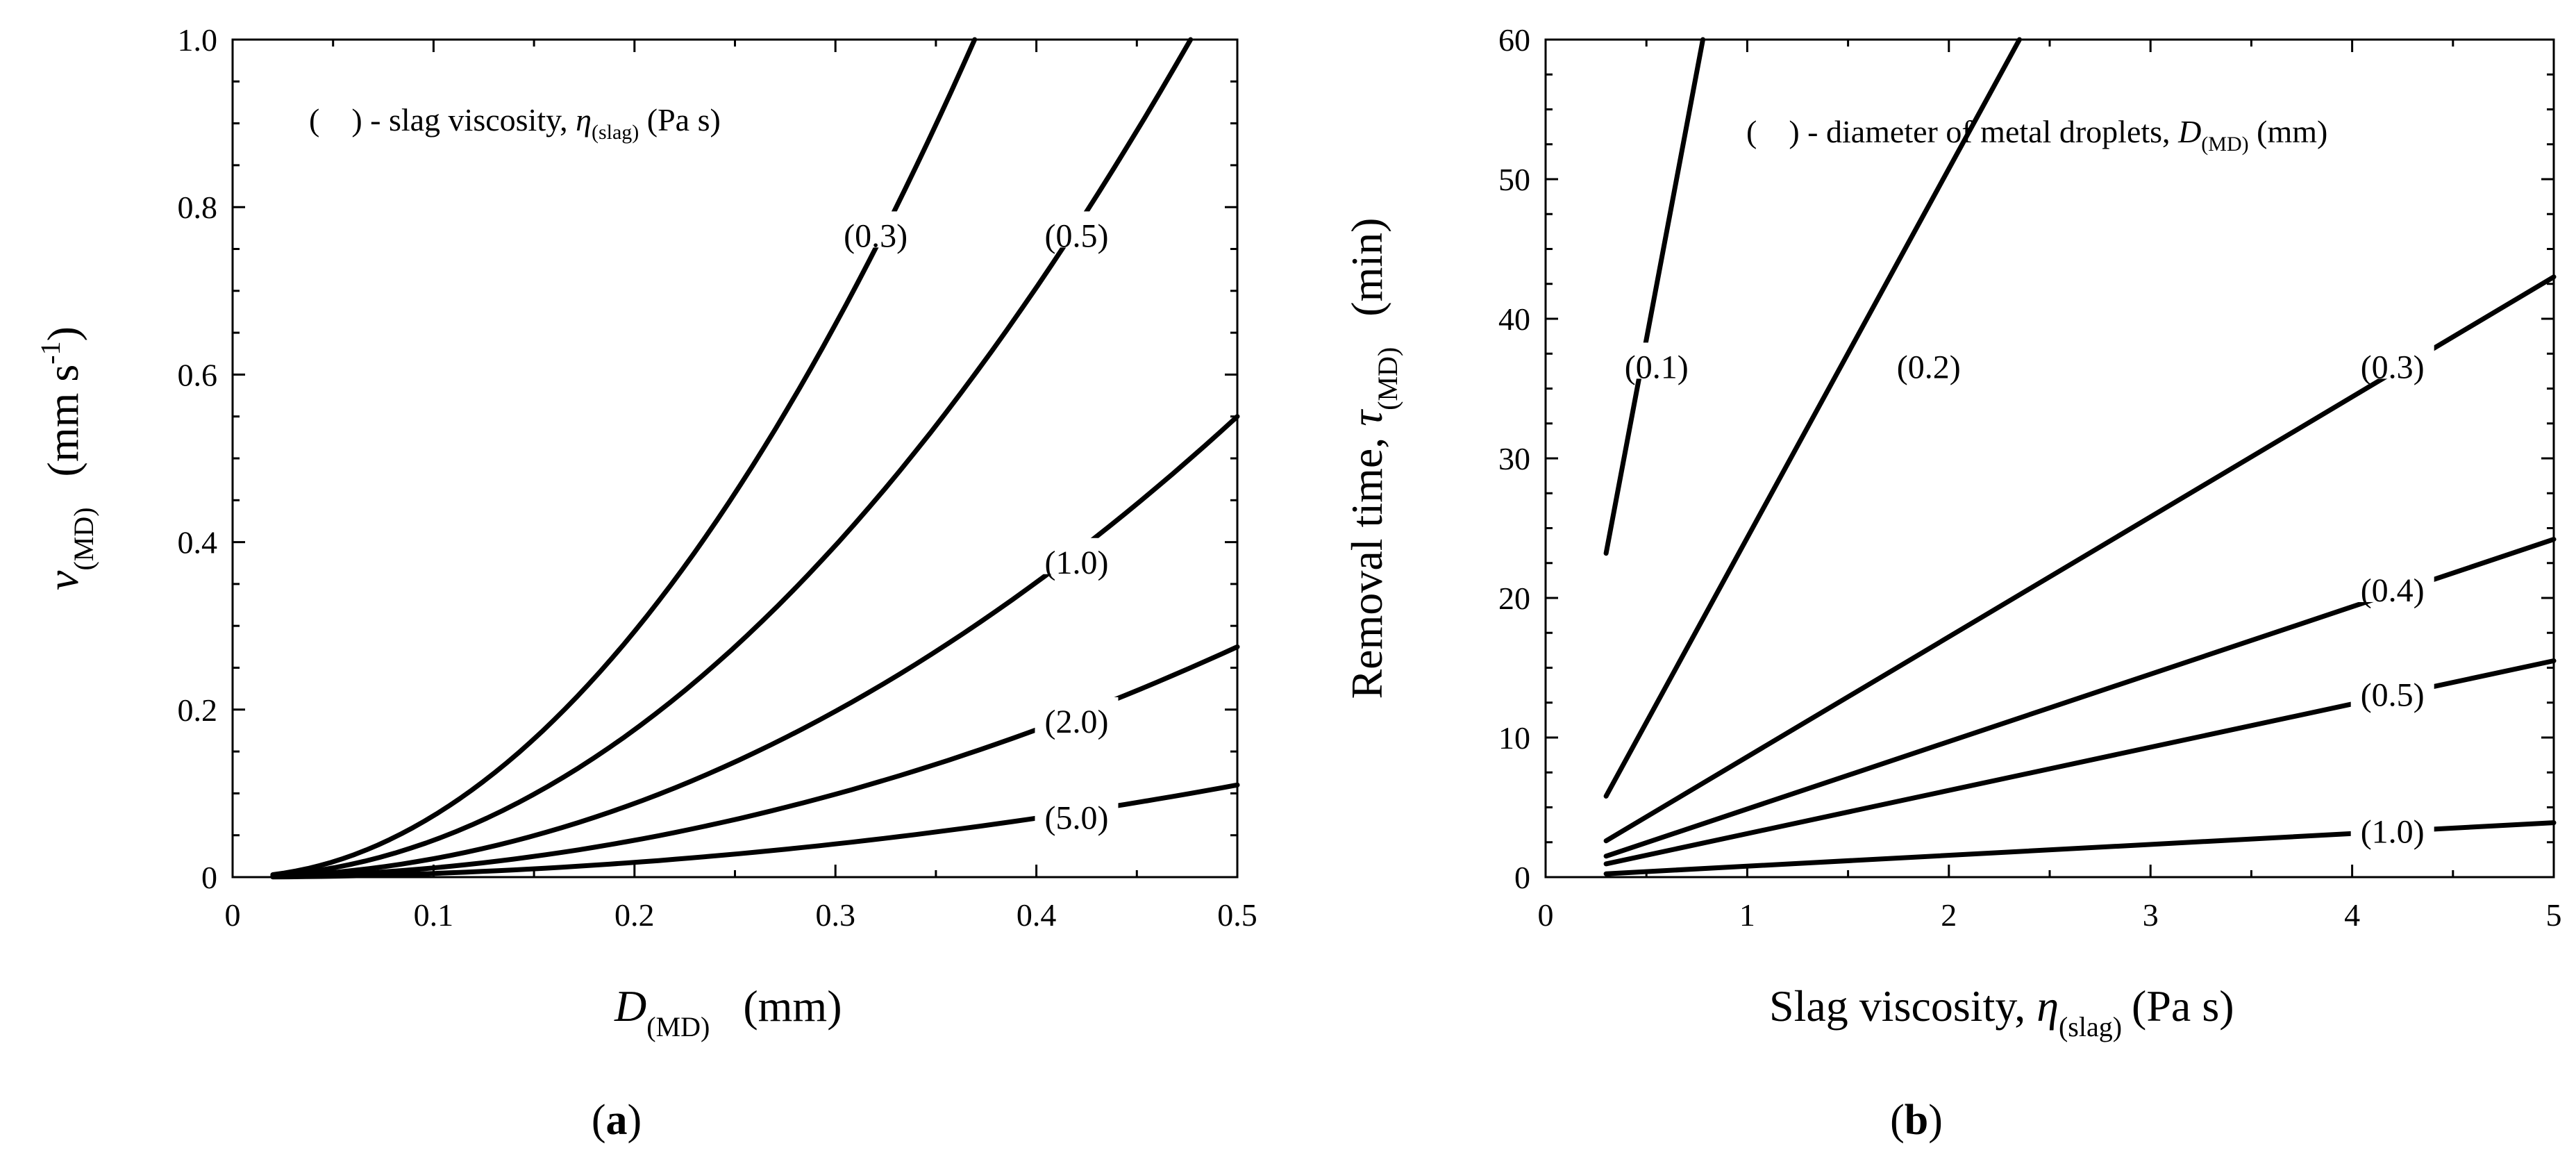 This screenshot has height=1157, width=2576. What do you see at coordinates (1076, 235) in the screenshot?
I see `panel-a-series-label: (0.5)` at bounding box center [1076, 235].